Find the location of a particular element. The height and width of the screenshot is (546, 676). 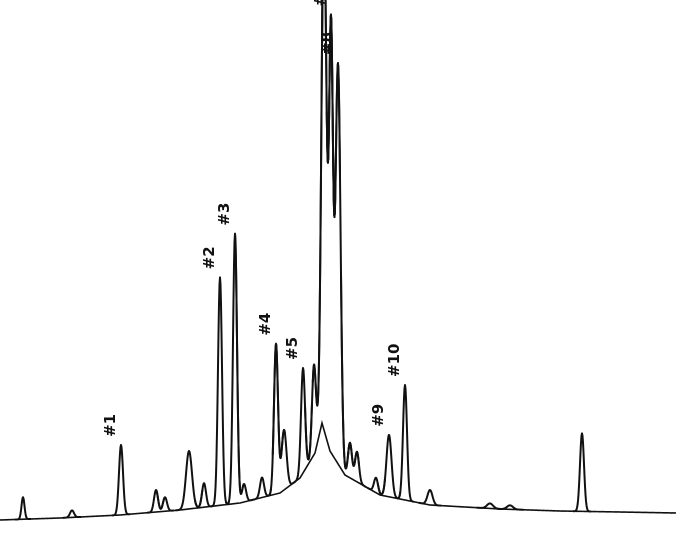

peak-label: #8 is located at coordinates (327, 43).